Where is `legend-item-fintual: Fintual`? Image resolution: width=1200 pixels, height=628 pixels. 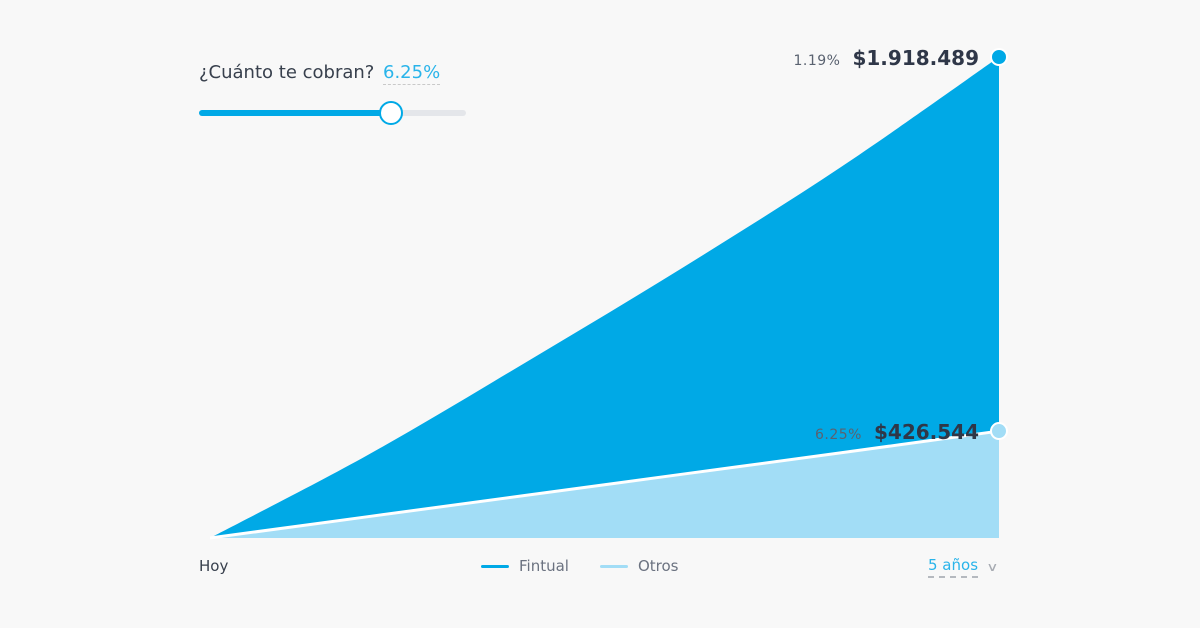 legend-item-fintual: Fintual is located at coordinates (525, 566).